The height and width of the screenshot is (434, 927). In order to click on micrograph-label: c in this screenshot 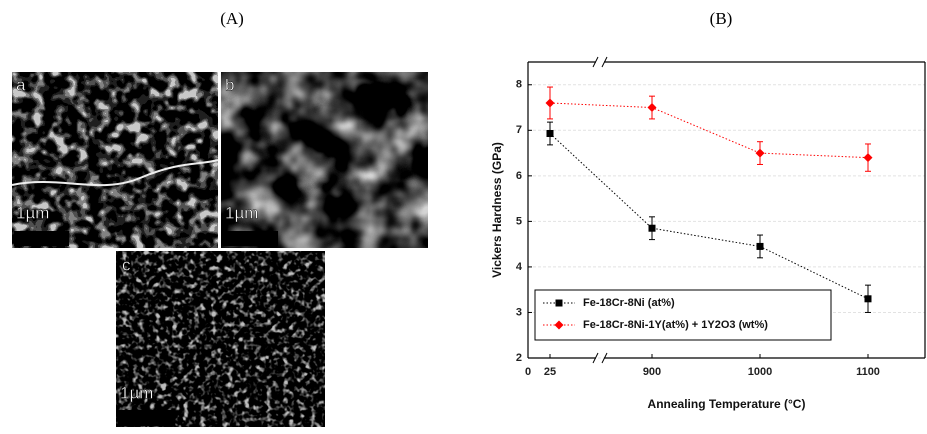, I will do `click(126, 264)`.